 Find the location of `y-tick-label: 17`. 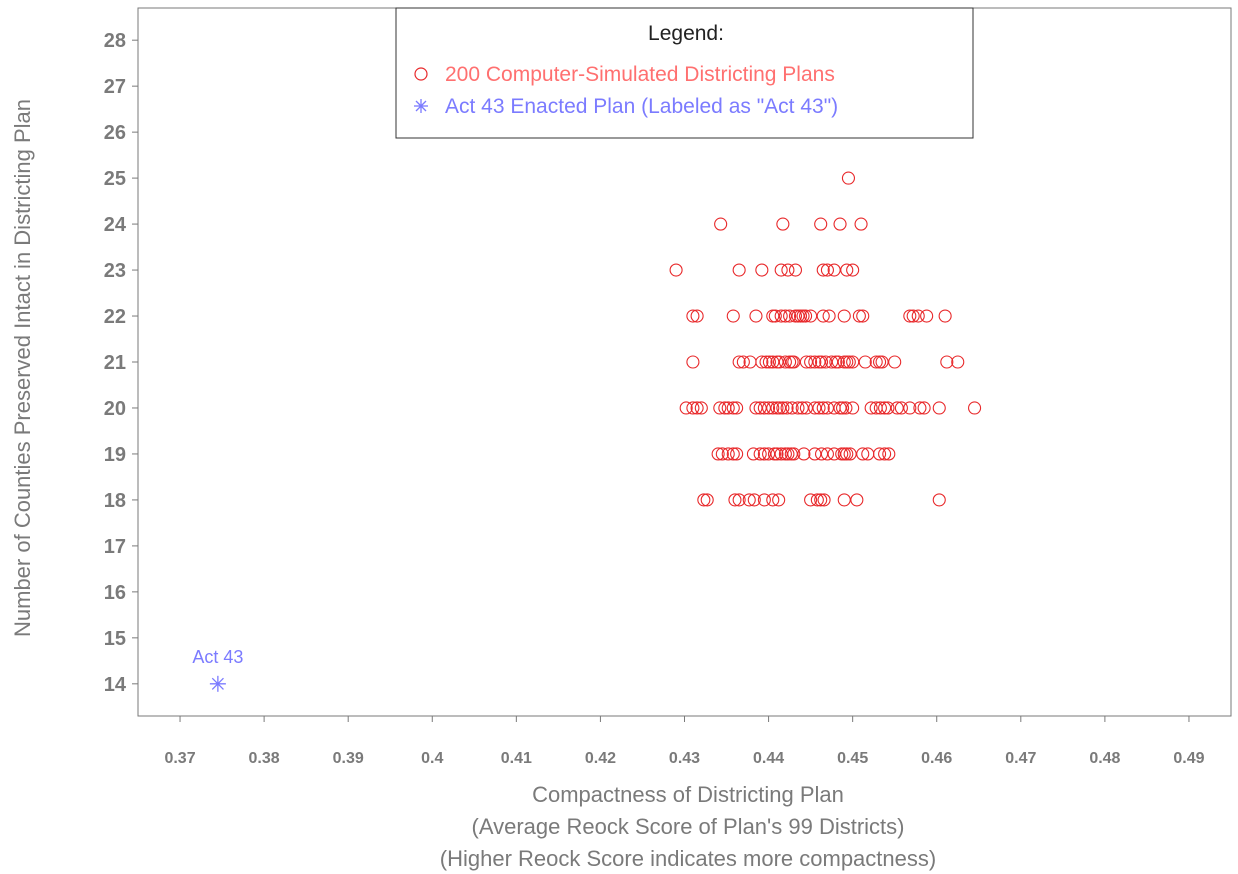

y-tick-label: 17 is located at coordinates (115, 547).